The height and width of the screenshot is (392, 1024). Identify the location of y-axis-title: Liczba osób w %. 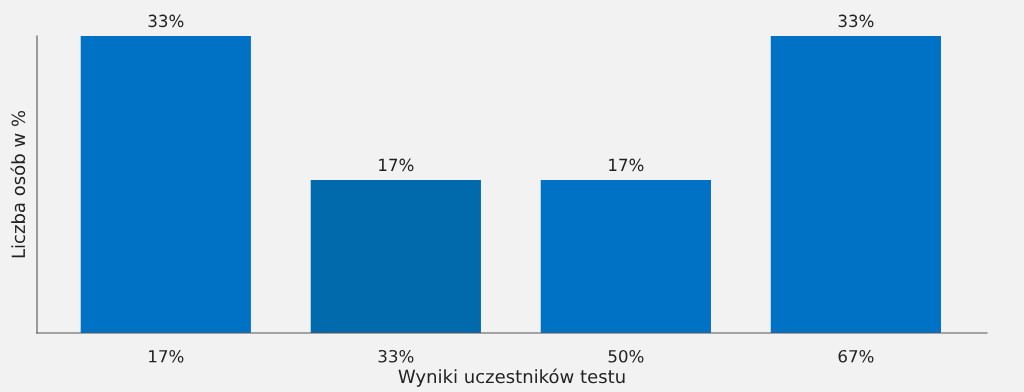
(18, 184).